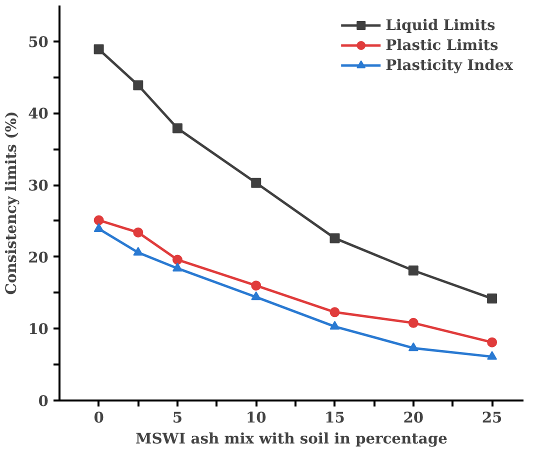 The height and width of the screenshot is (450, 533). I want to click on y-axis-title: Consistency limits (%), so click(11, 203).